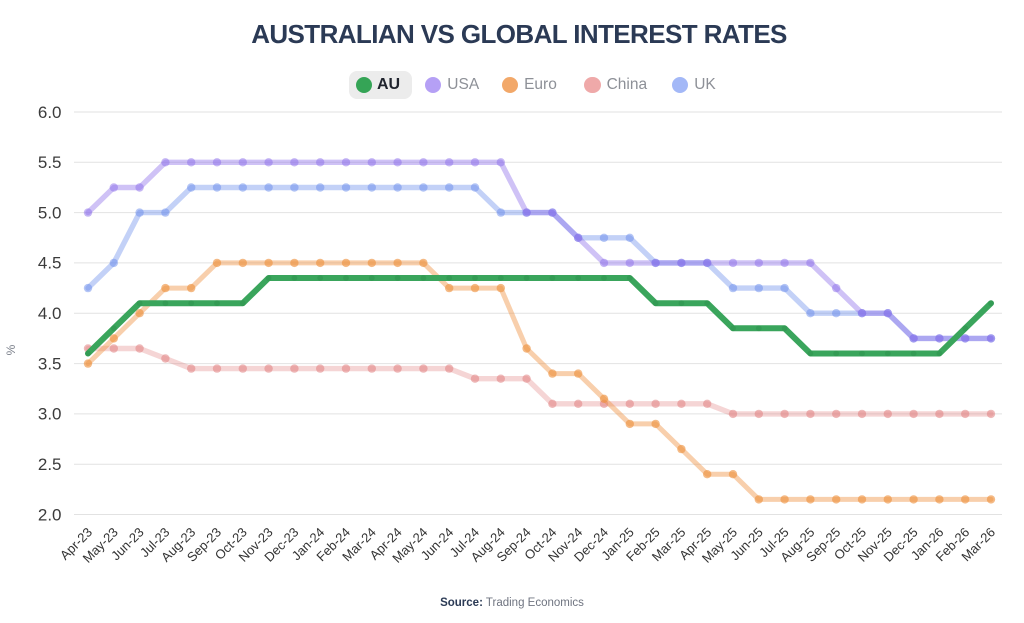  What do you see at coordinates (50, 514) in the screenshot?
I see `svg-text: 2.0` at bounding box center [50, 514].